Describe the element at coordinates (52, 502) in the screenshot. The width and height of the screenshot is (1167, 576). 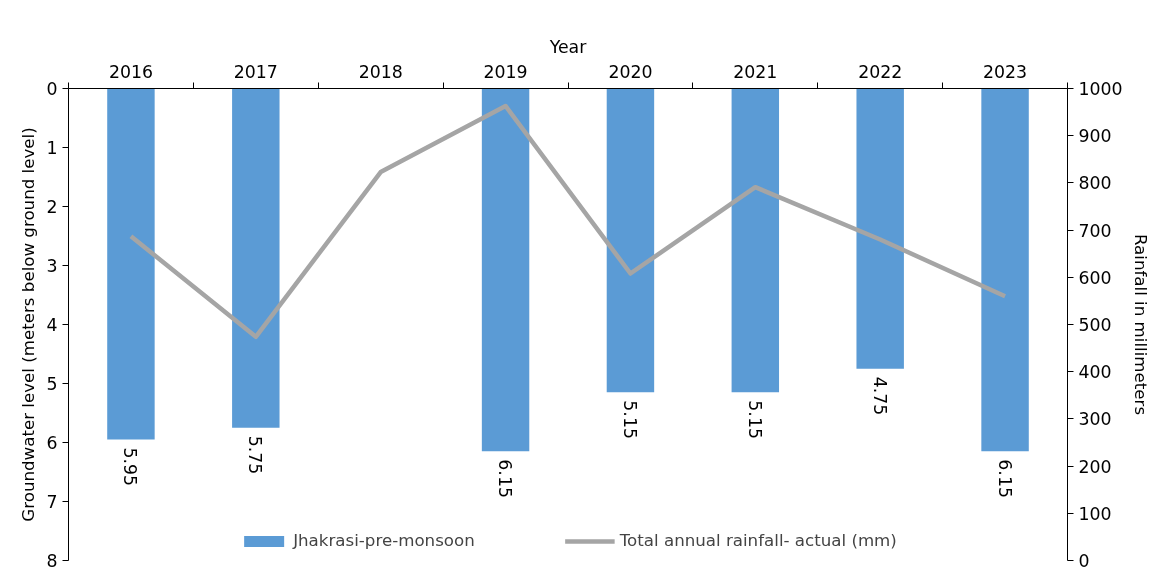
I see `y-tick-label: 7` at that location.